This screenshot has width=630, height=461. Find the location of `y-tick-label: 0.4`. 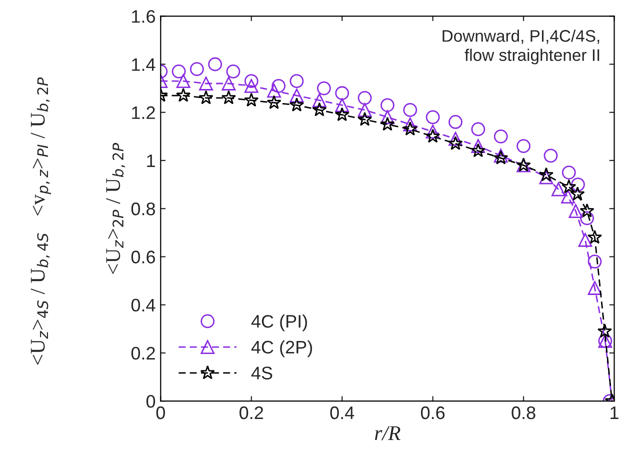

y-tick-label: 0.4 is located at coordinates (143, 305).